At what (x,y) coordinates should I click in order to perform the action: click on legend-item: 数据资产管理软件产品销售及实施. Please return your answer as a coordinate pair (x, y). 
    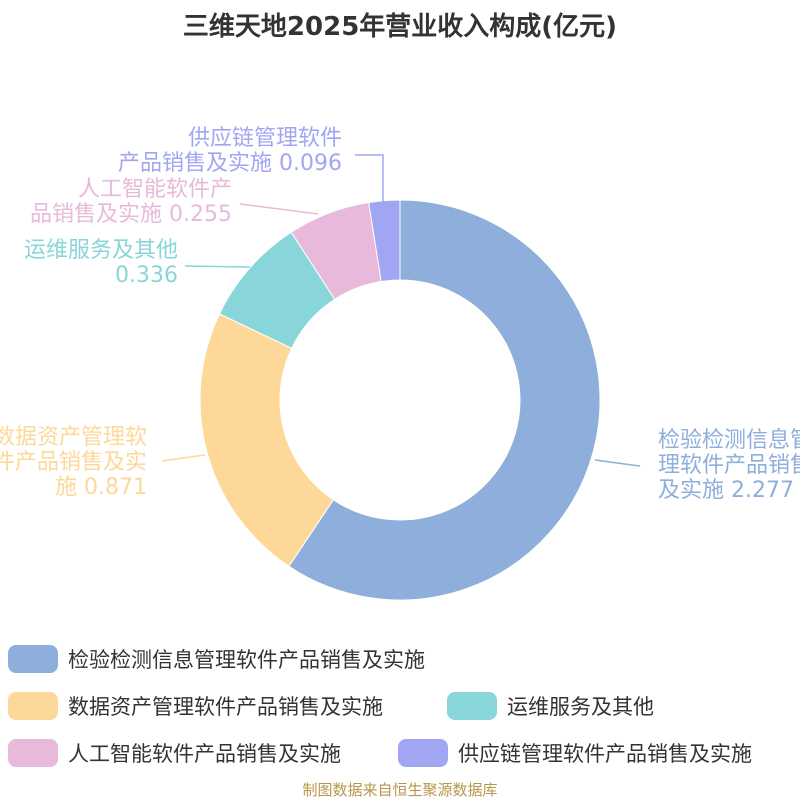
    Looking at the image, I should click on (195, 706).